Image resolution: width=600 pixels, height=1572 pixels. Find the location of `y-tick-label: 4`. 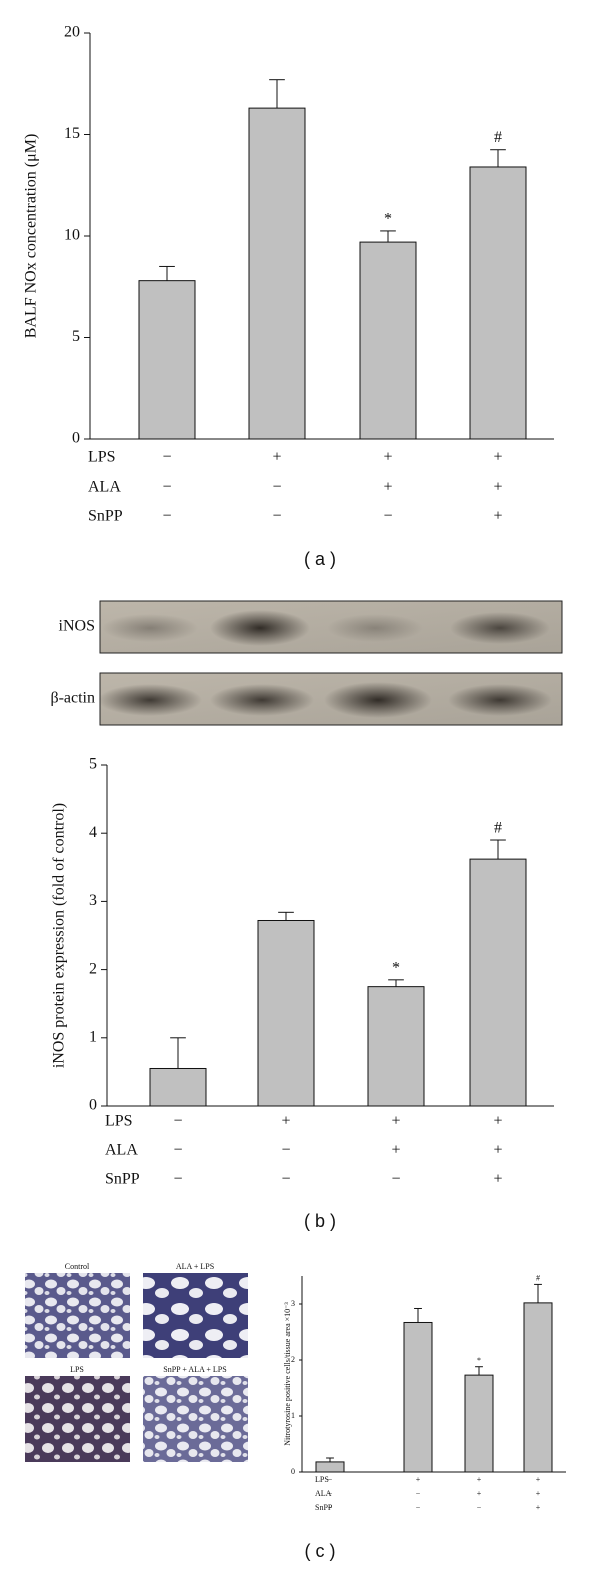

y-tick-label: 4 is located at coordinates (93, 832).